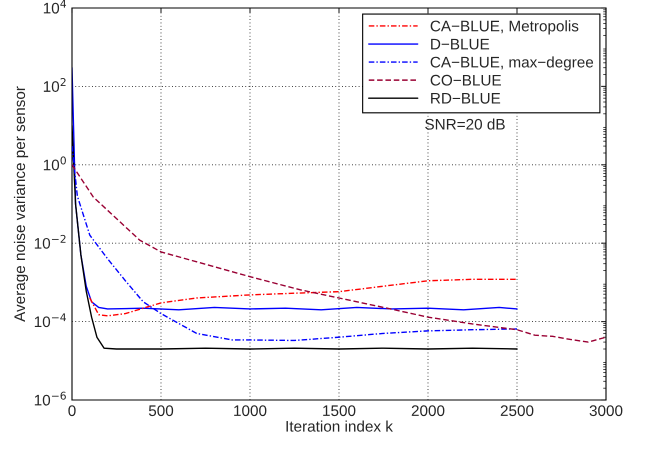  I want to click on y-tick-label: 10$^{−6}$, so click(50, 399).